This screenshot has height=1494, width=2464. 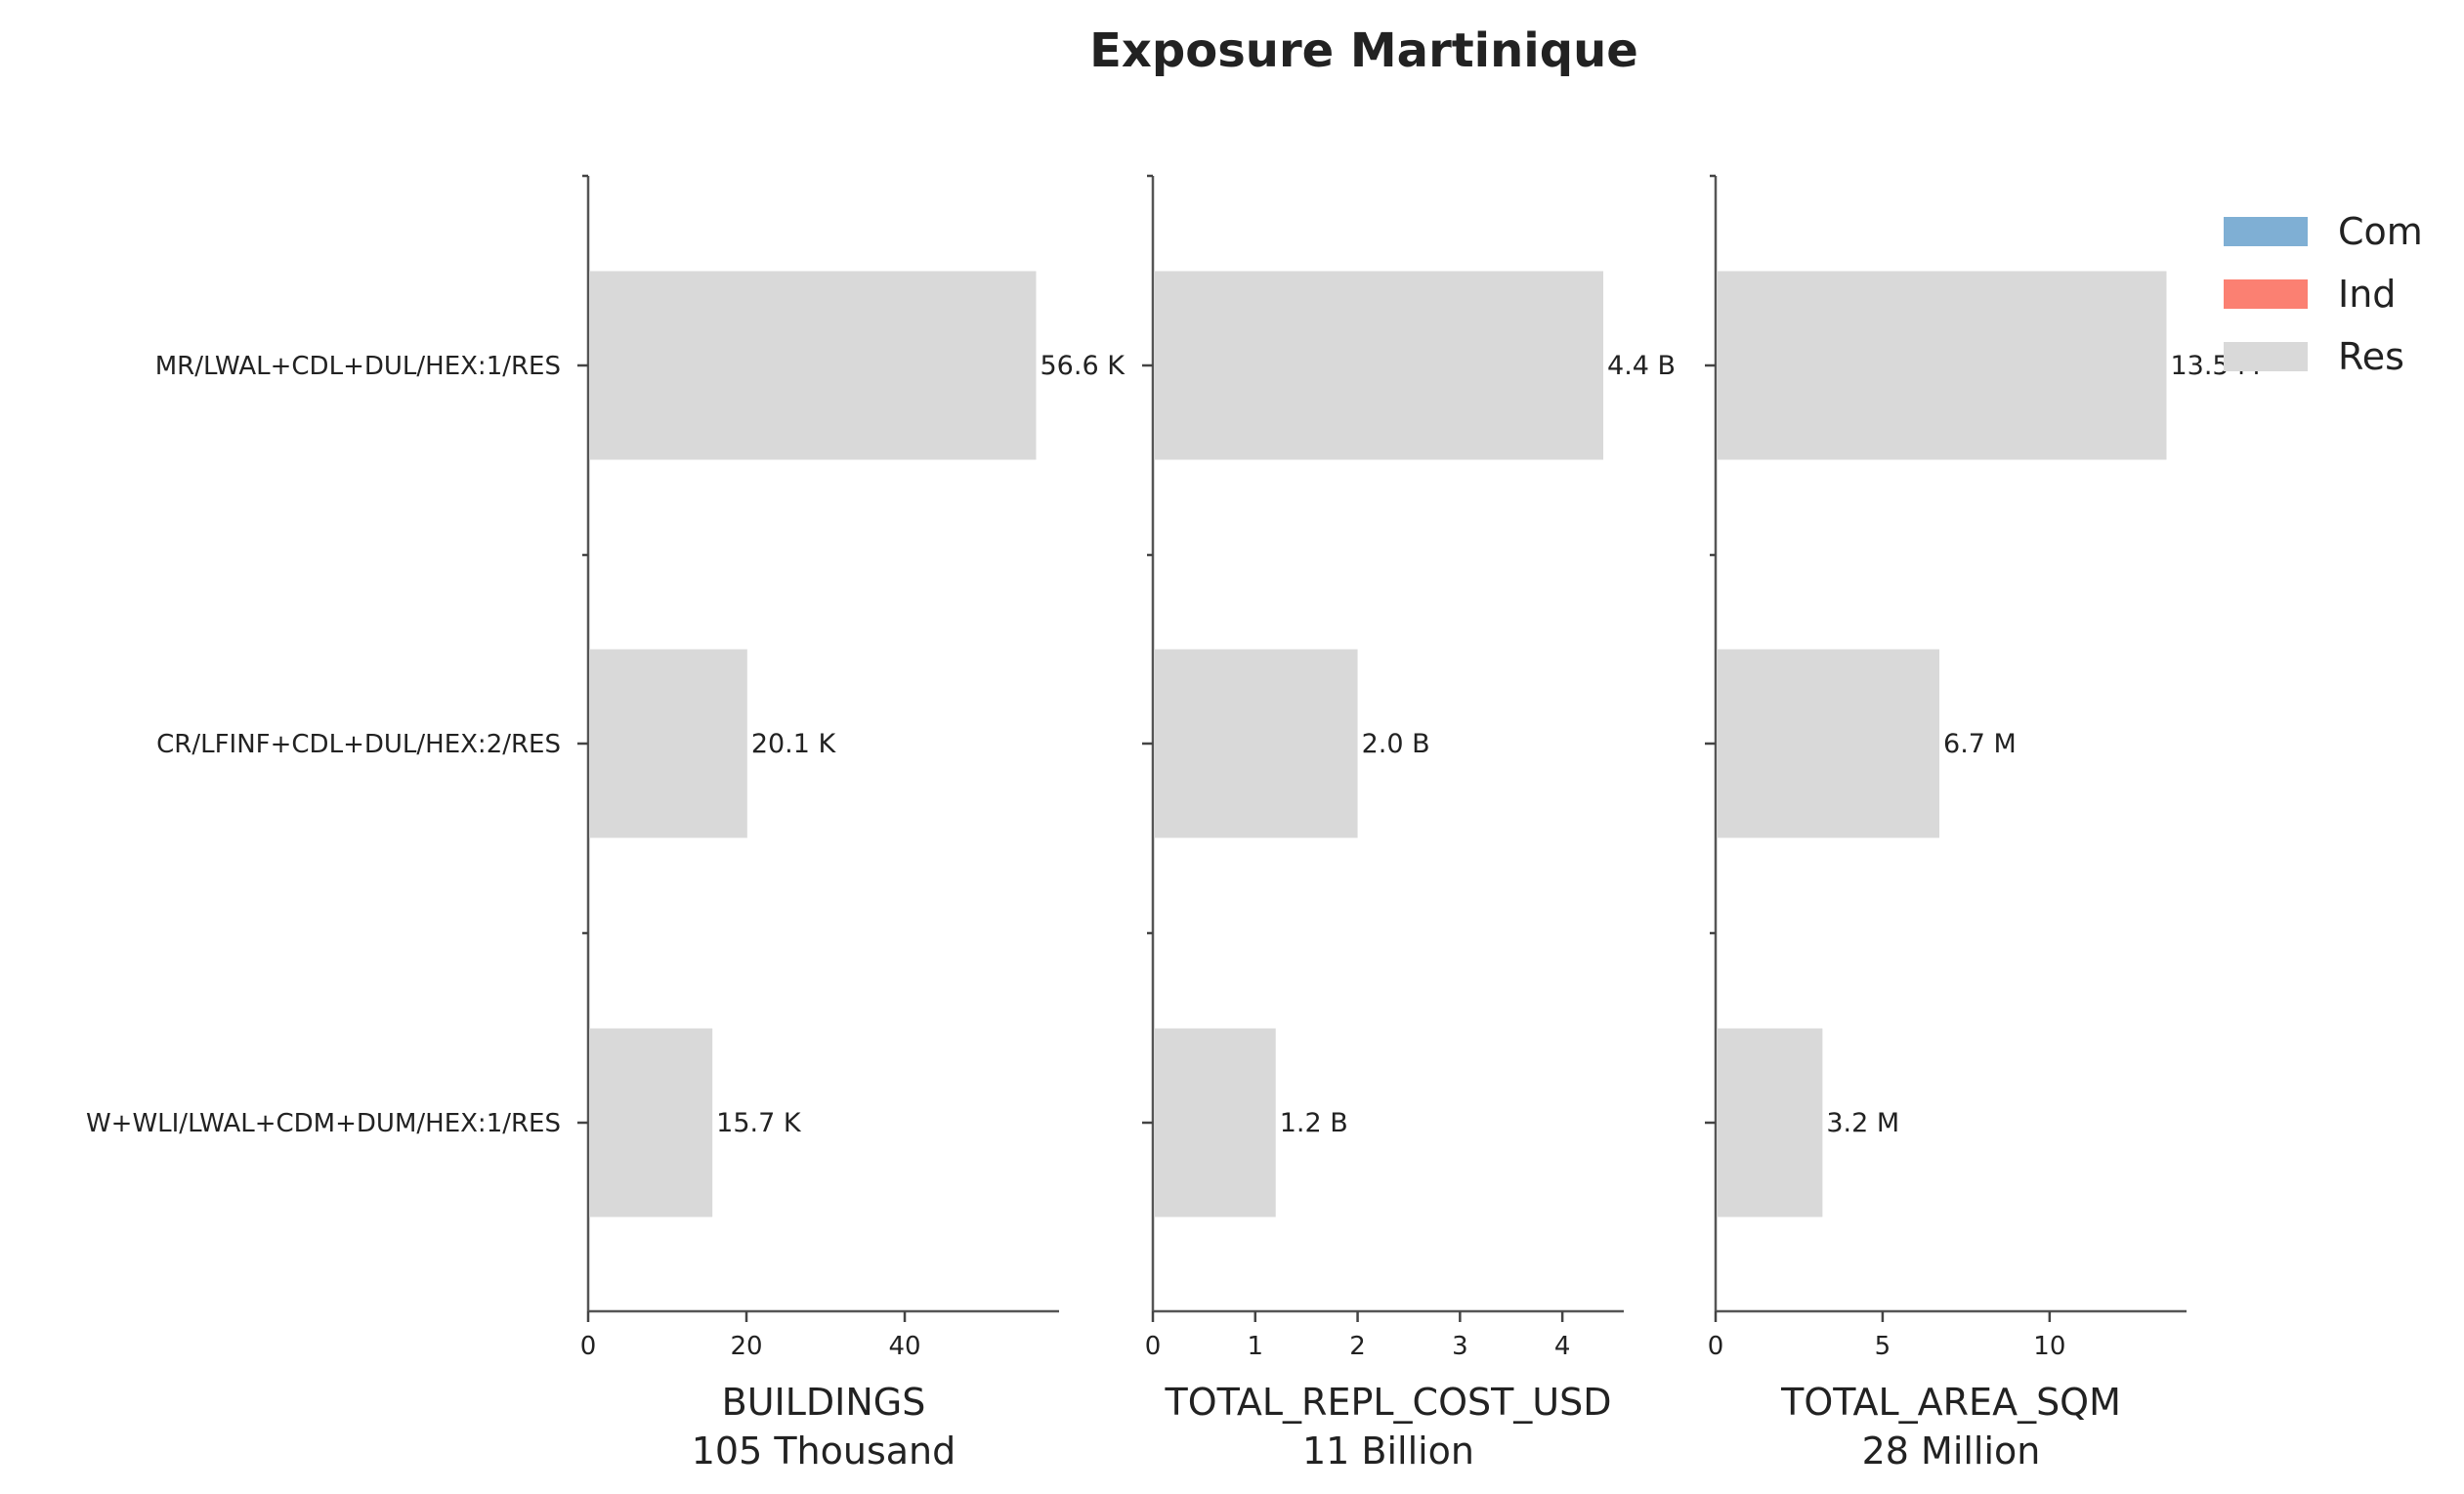 What do you see at coordinates (1256, 1346) in the screenshot?
I see `x-tick-label: 1` at bounding box center [1256, 1346].